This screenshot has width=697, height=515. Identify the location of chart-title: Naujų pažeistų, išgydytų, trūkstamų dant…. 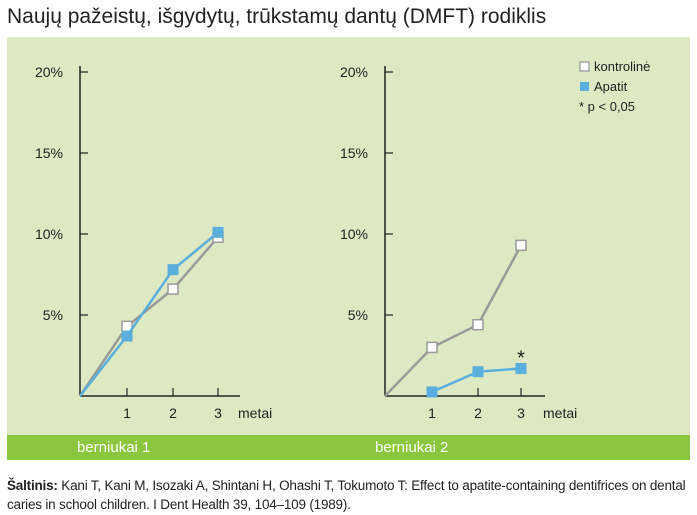
(277, 16).